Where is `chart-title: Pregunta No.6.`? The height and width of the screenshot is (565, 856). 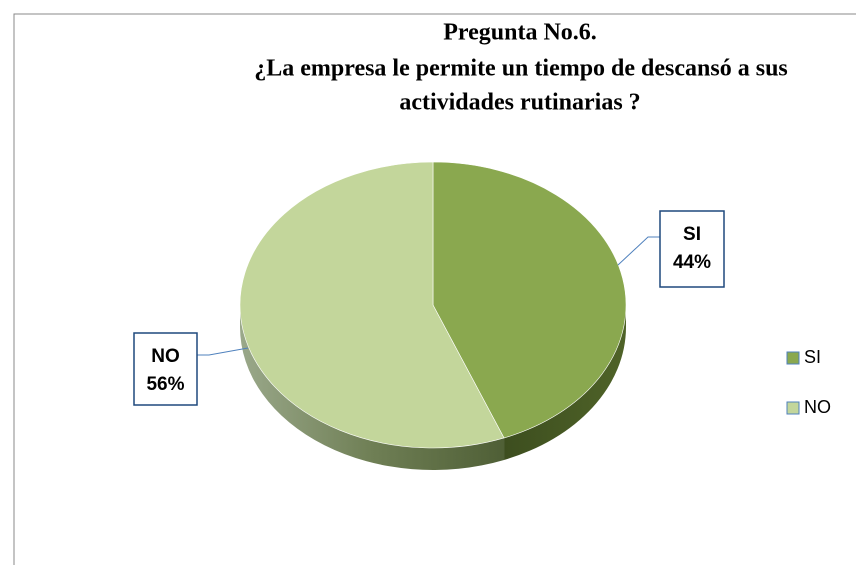
chart-title: Pregunta No.6. is located at coordinates (520, 33).